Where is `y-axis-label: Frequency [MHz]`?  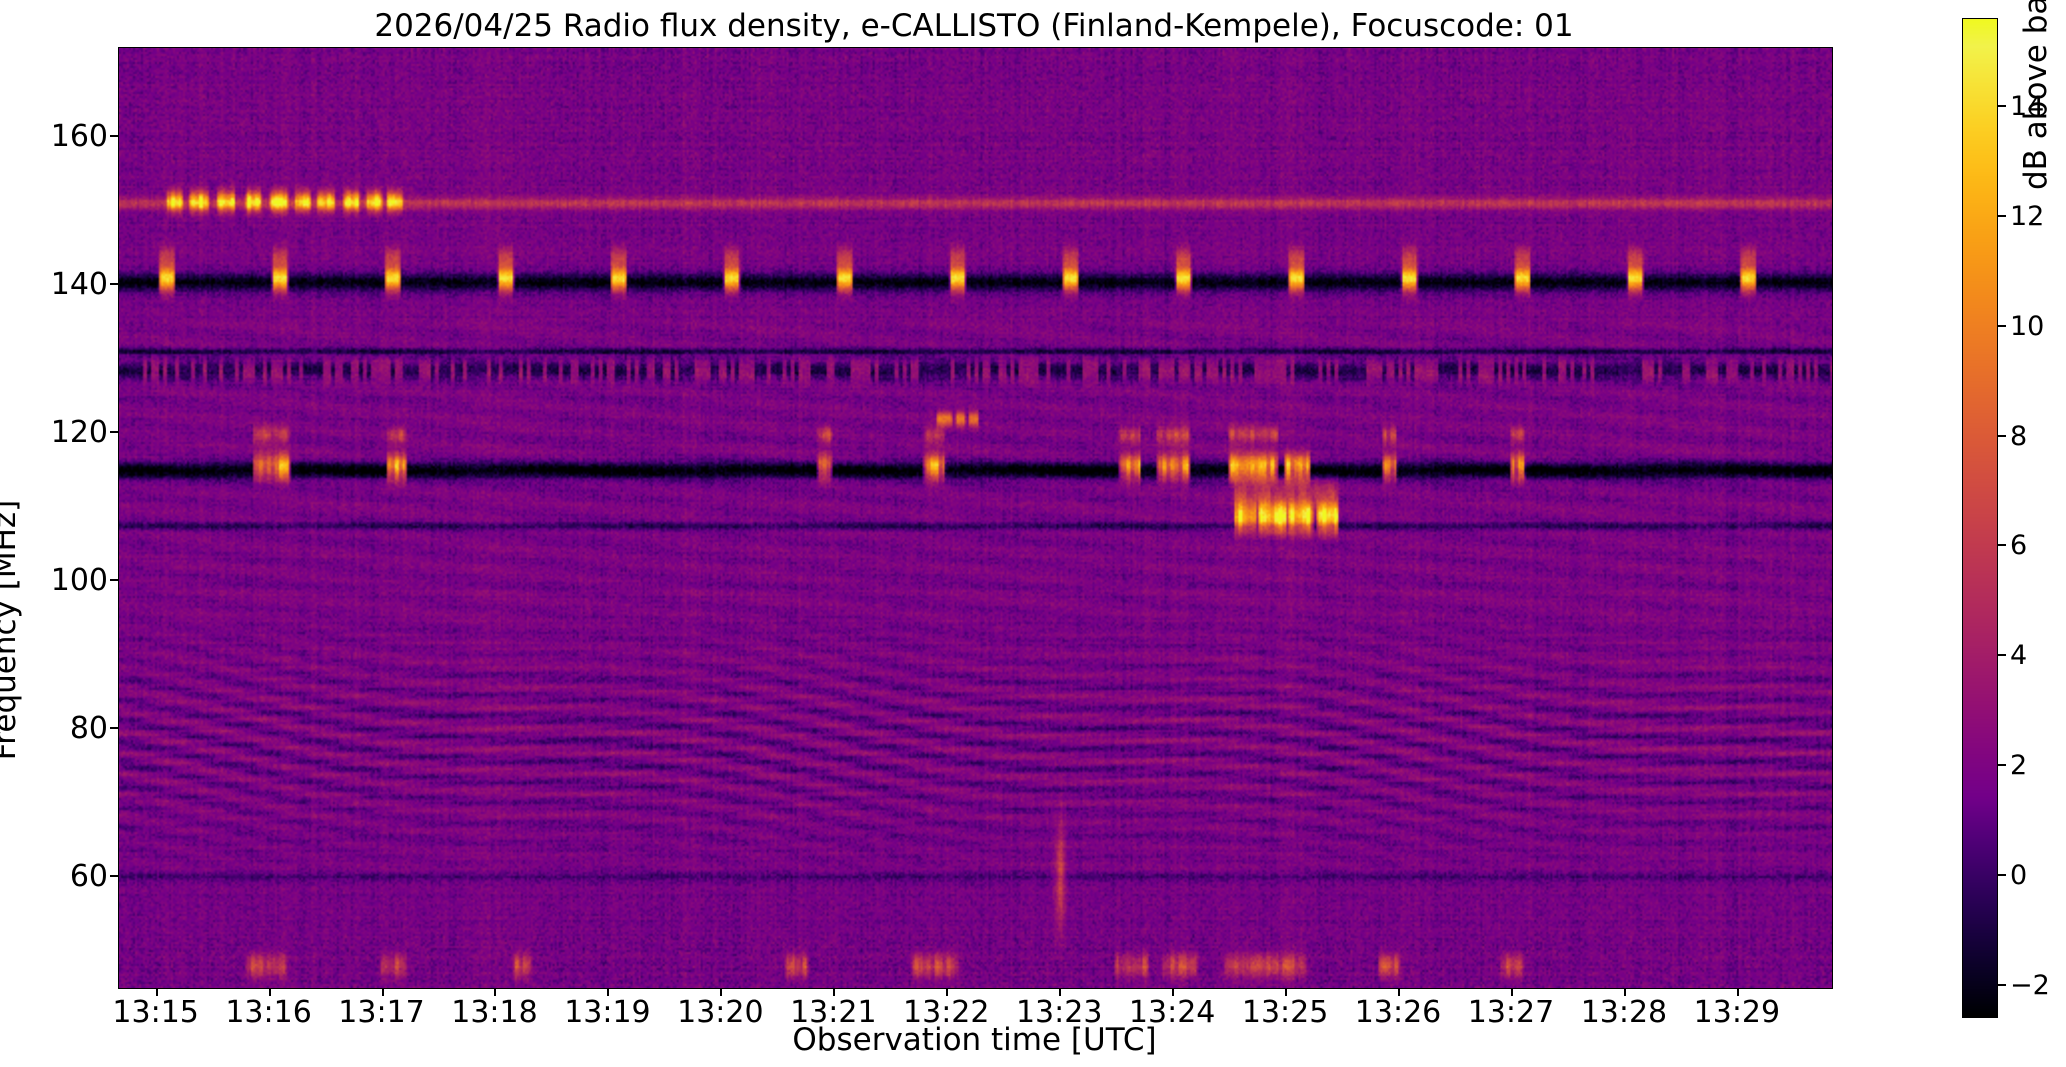
y-axis-label: Frequency [MHz] is located at coordinates (11, 630).